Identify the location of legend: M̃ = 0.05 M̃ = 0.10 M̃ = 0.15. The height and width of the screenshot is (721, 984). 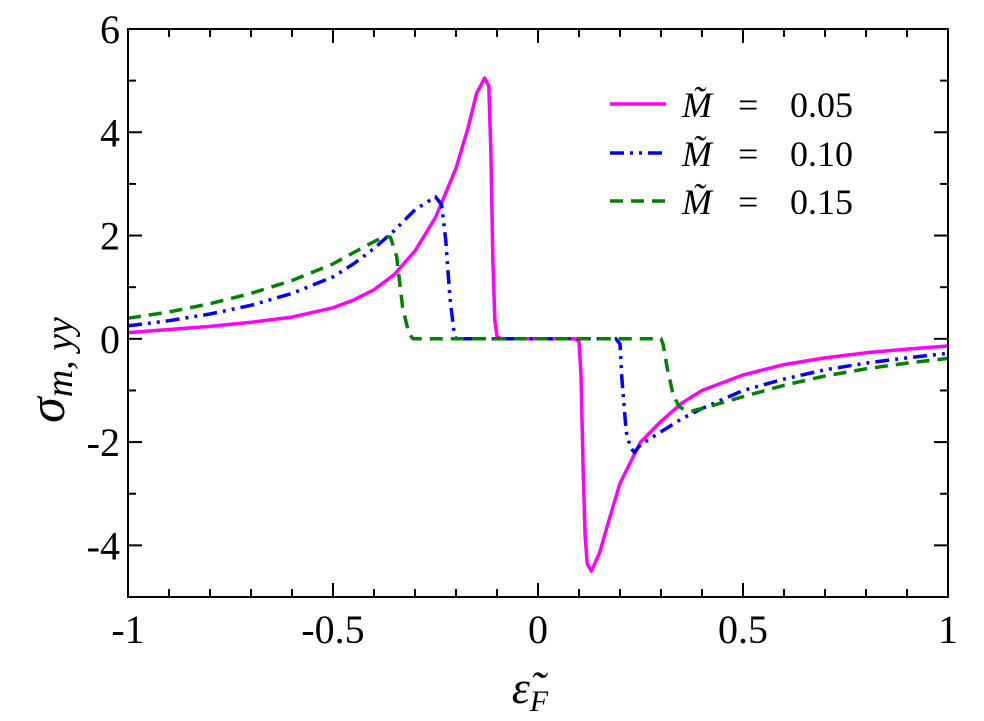
(731, 153).